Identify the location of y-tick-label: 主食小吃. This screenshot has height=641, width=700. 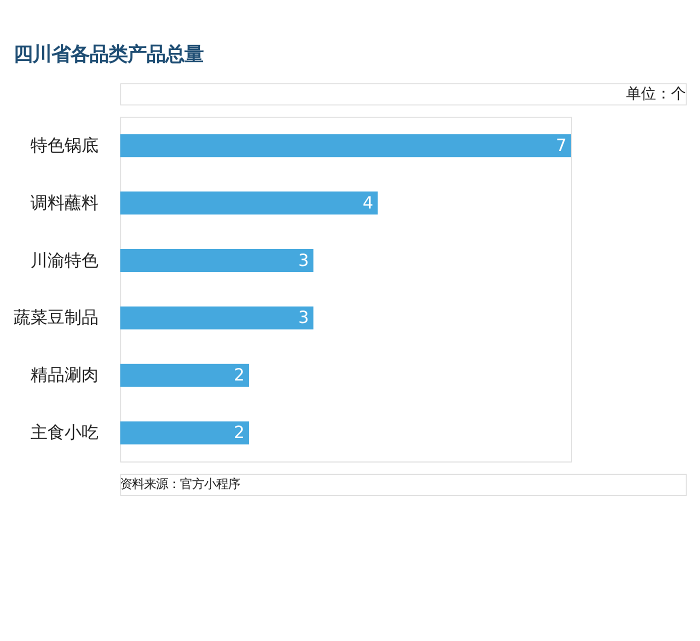
(64, 432).